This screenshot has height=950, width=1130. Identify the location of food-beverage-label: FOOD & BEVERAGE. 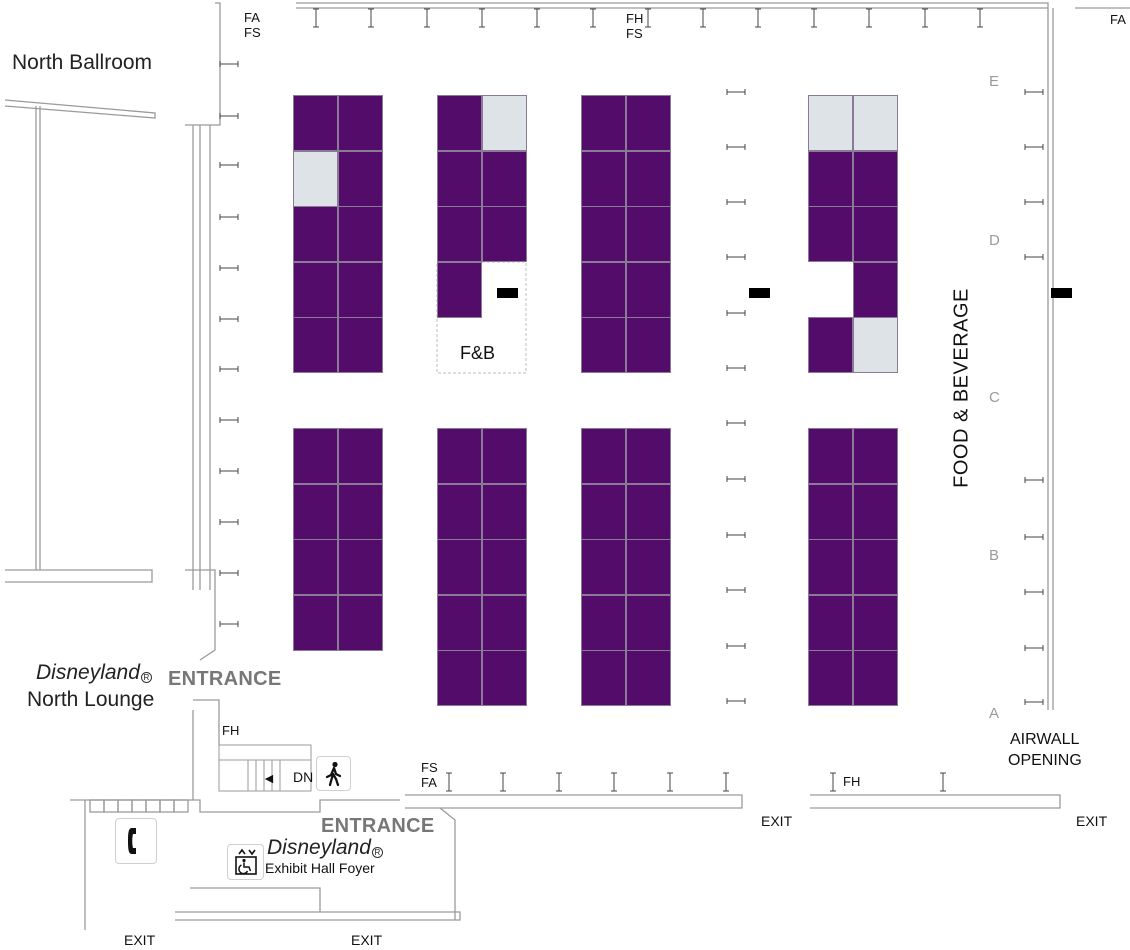
(961, 388).